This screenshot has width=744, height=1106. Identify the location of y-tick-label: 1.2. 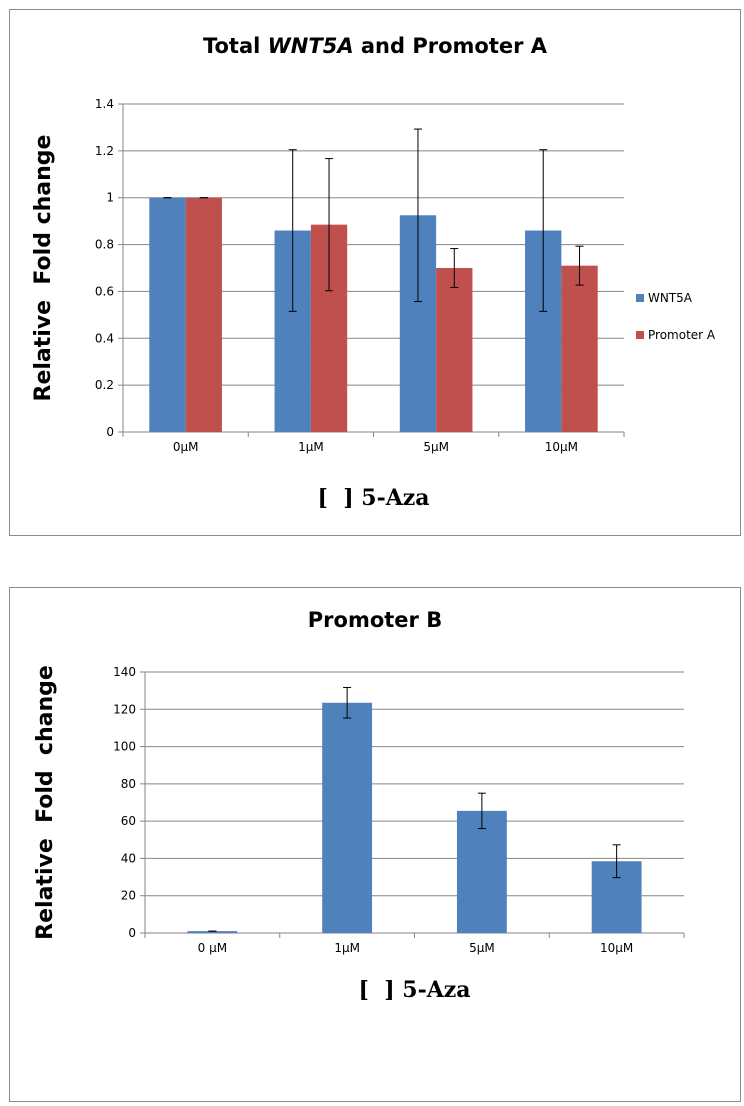
(104, 151).